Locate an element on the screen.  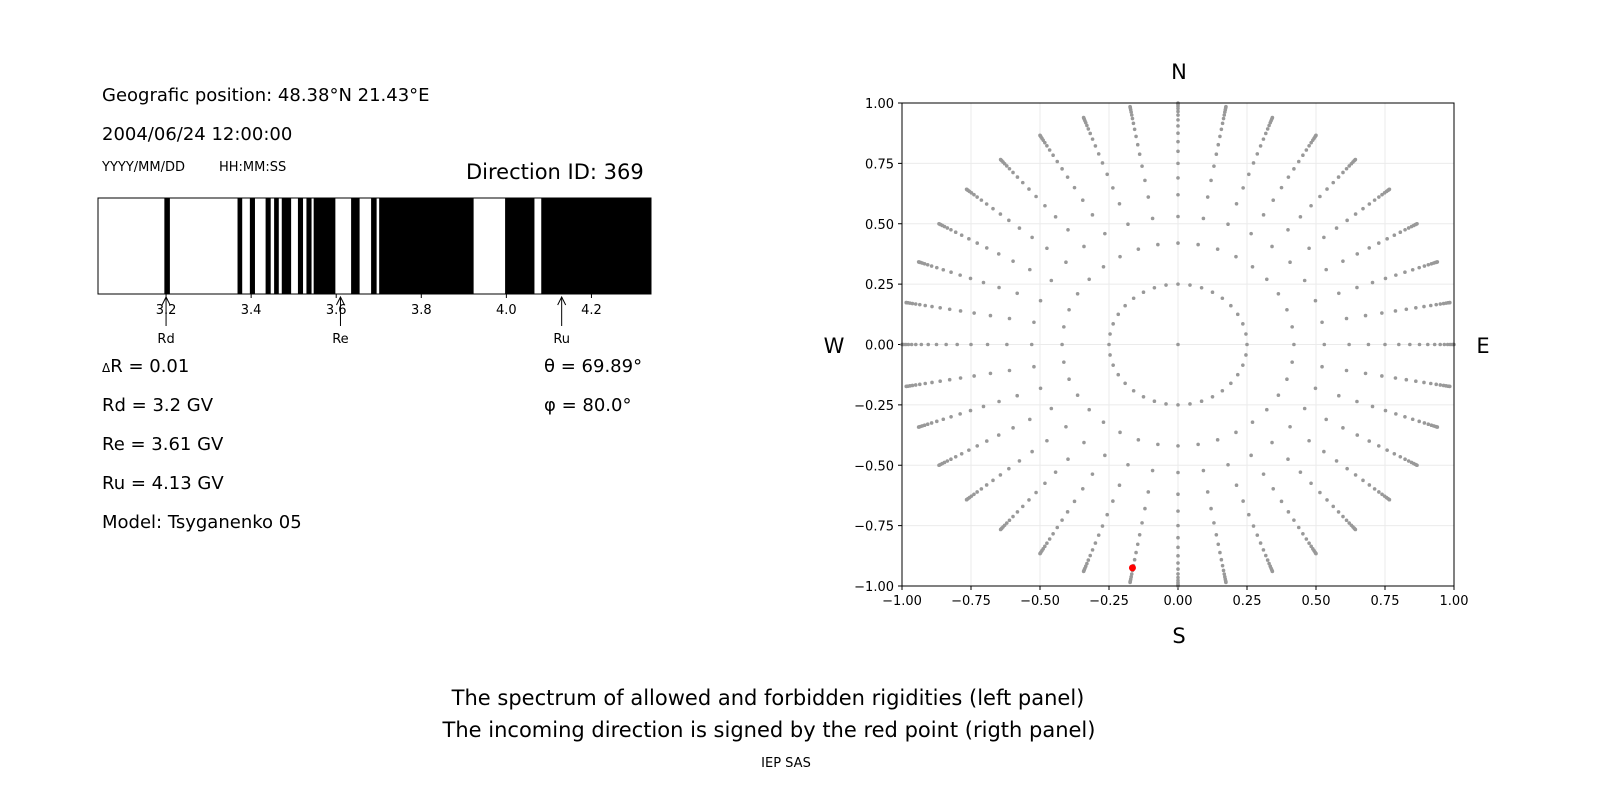
model: Model: Tsyganenko 05 is located at coordinates (202, 522).